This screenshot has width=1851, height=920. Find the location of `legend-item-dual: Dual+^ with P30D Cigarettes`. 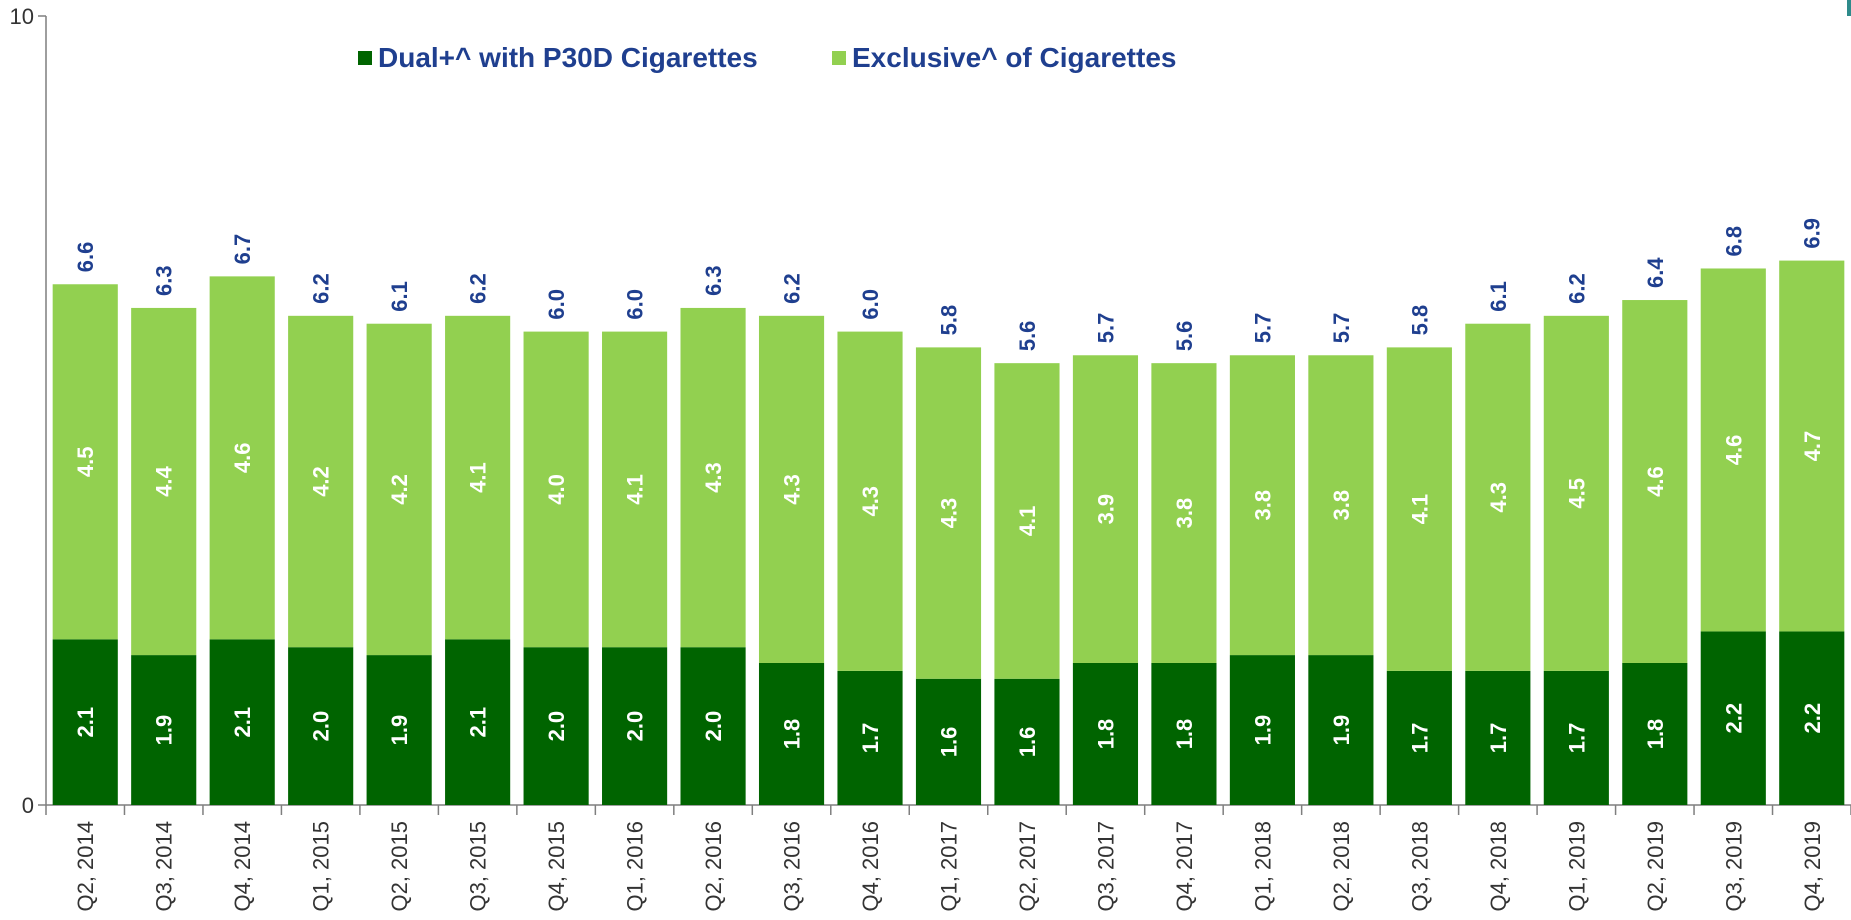

legend-item-dual: Dual+^ with P30D Cigarettes is located at coordinates (558, 58).